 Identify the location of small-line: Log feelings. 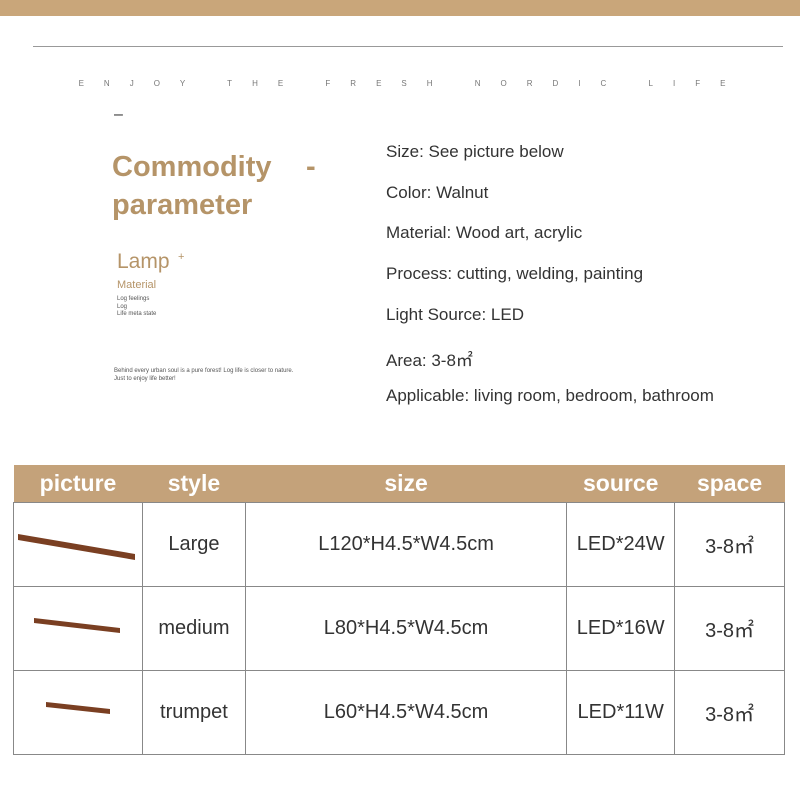
(133, 299).